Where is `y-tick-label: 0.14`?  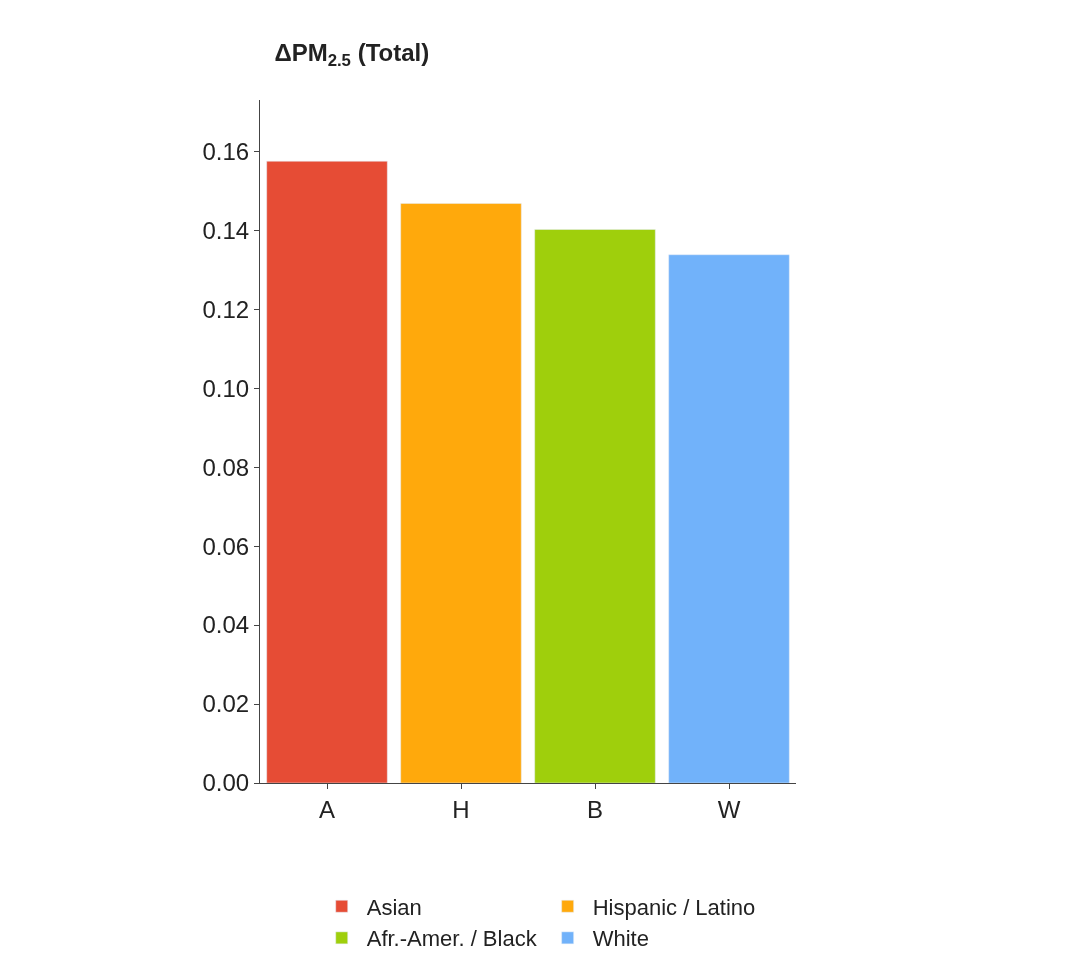
y-tick-label: 0.14 is located at coordinates (226, 230).